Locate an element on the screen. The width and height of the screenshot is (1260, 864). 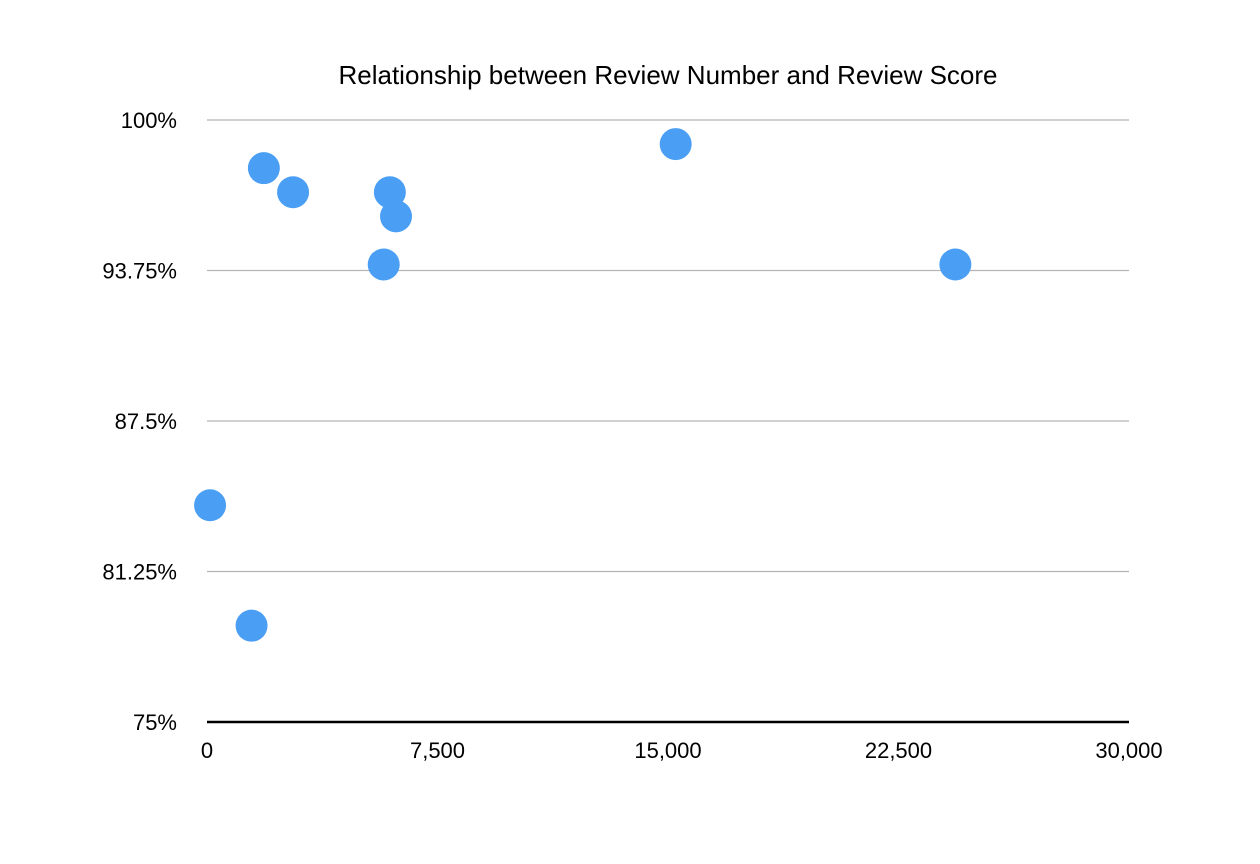
y-axis-tick-labels: 75% 81.25% 87.5% 93.75% 100% is located at coordinates (139, 421).